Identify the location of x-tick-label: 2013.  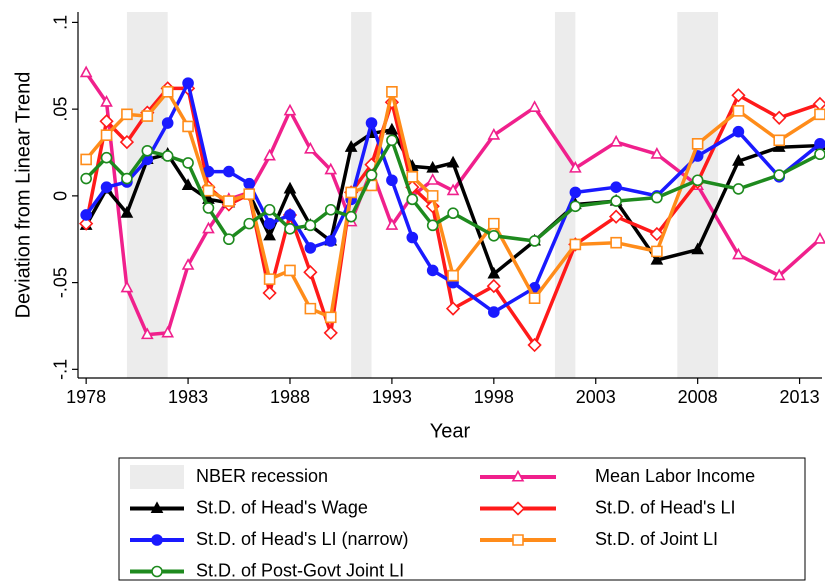
(800, 397).